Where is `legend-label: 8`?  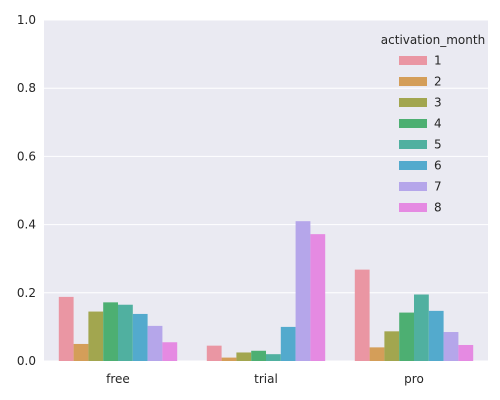
legend-label: 8 is located at coordinates (438, 208).